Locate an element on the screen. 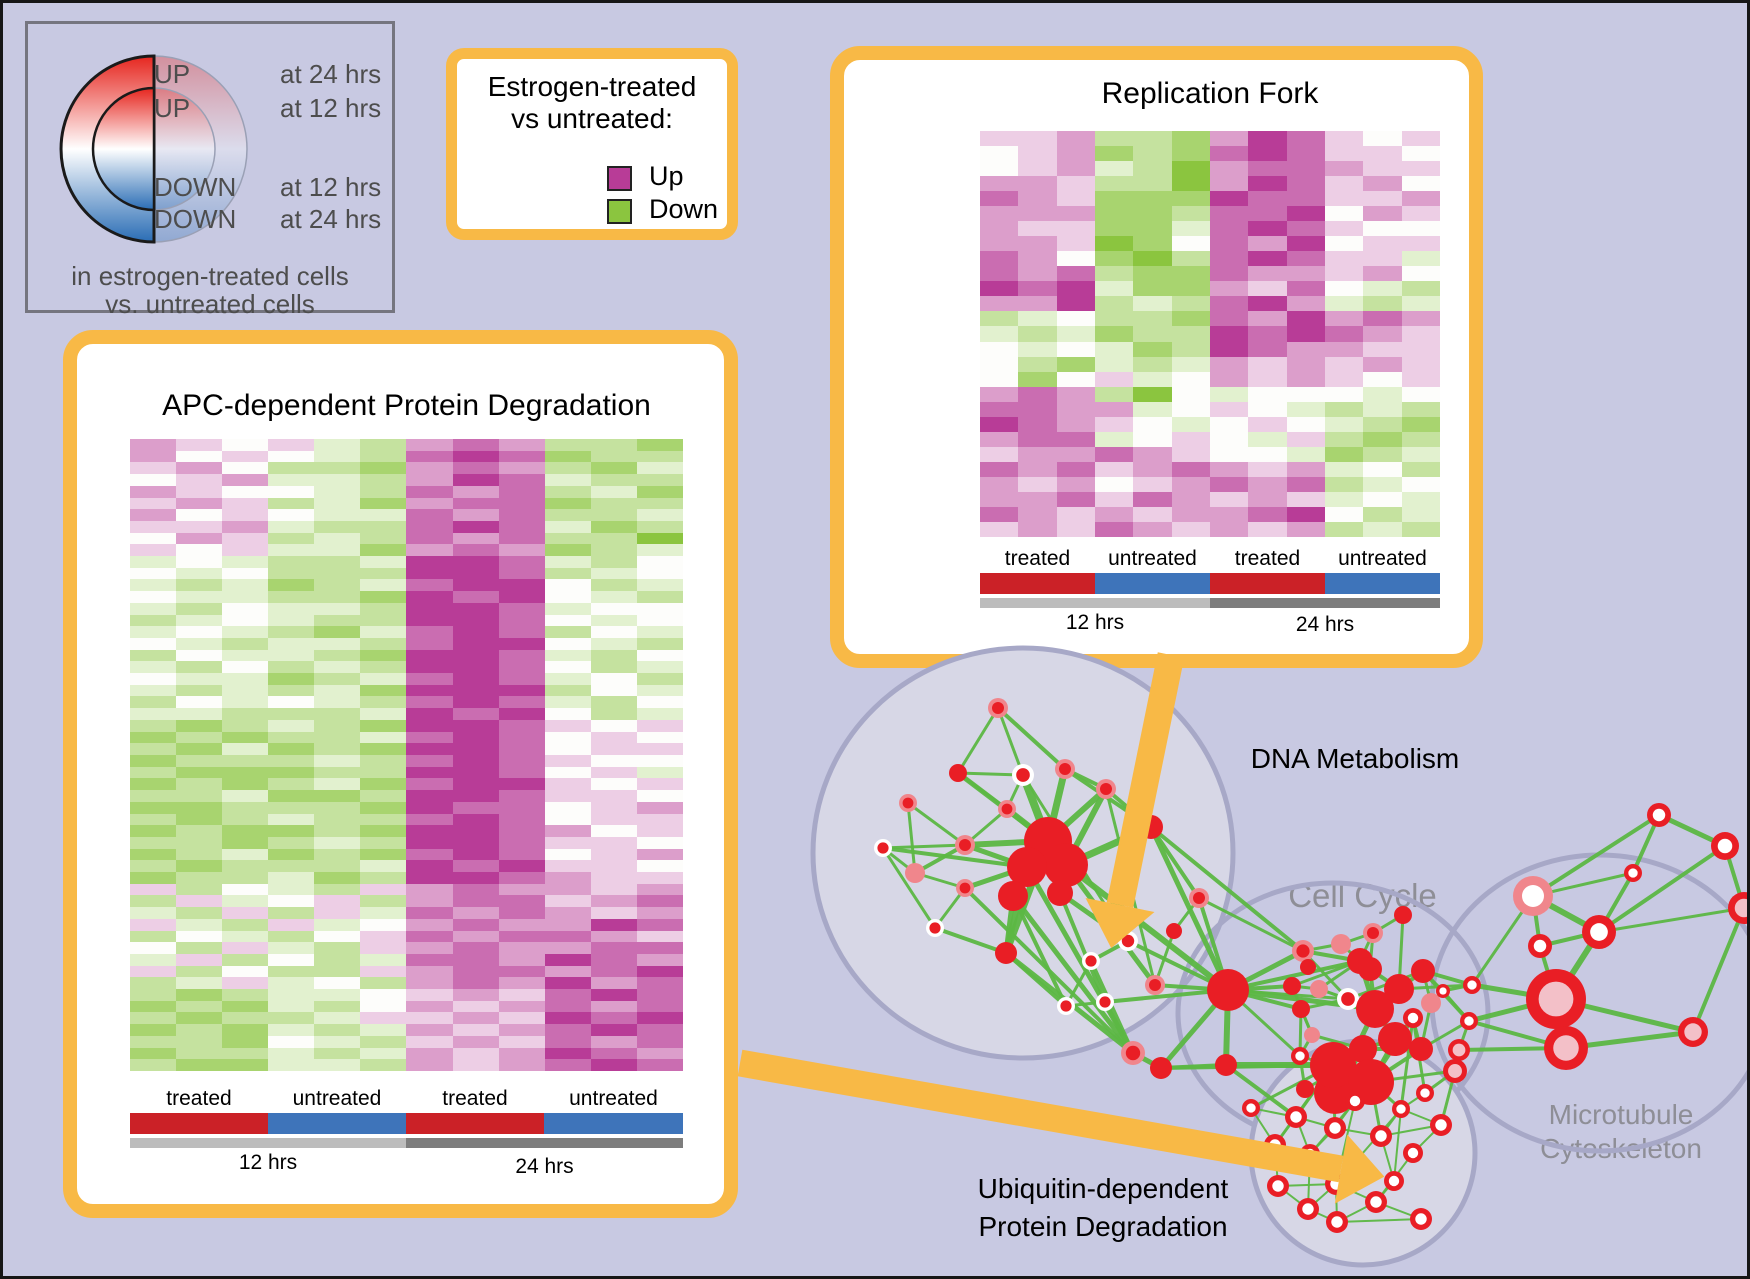 This screenshot has height=1279, width=1750. dial-row-level: UP is located at coordinates (172, 108).